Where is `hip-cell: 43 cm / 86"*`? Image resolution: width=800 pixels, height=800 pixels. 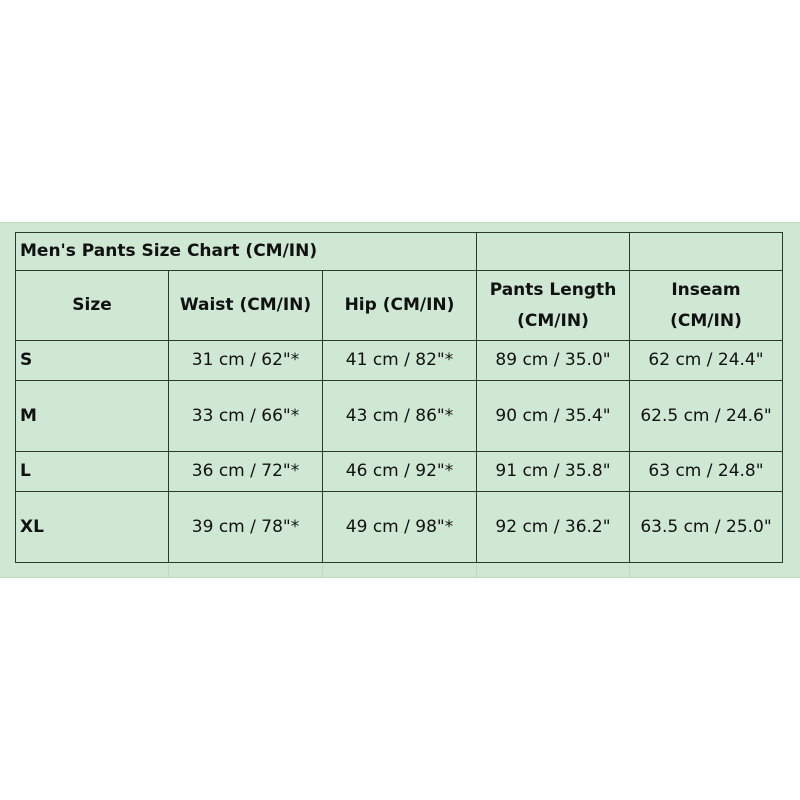
hip-cell: 43 cm / 86"* is located at coordinates (399, 416).